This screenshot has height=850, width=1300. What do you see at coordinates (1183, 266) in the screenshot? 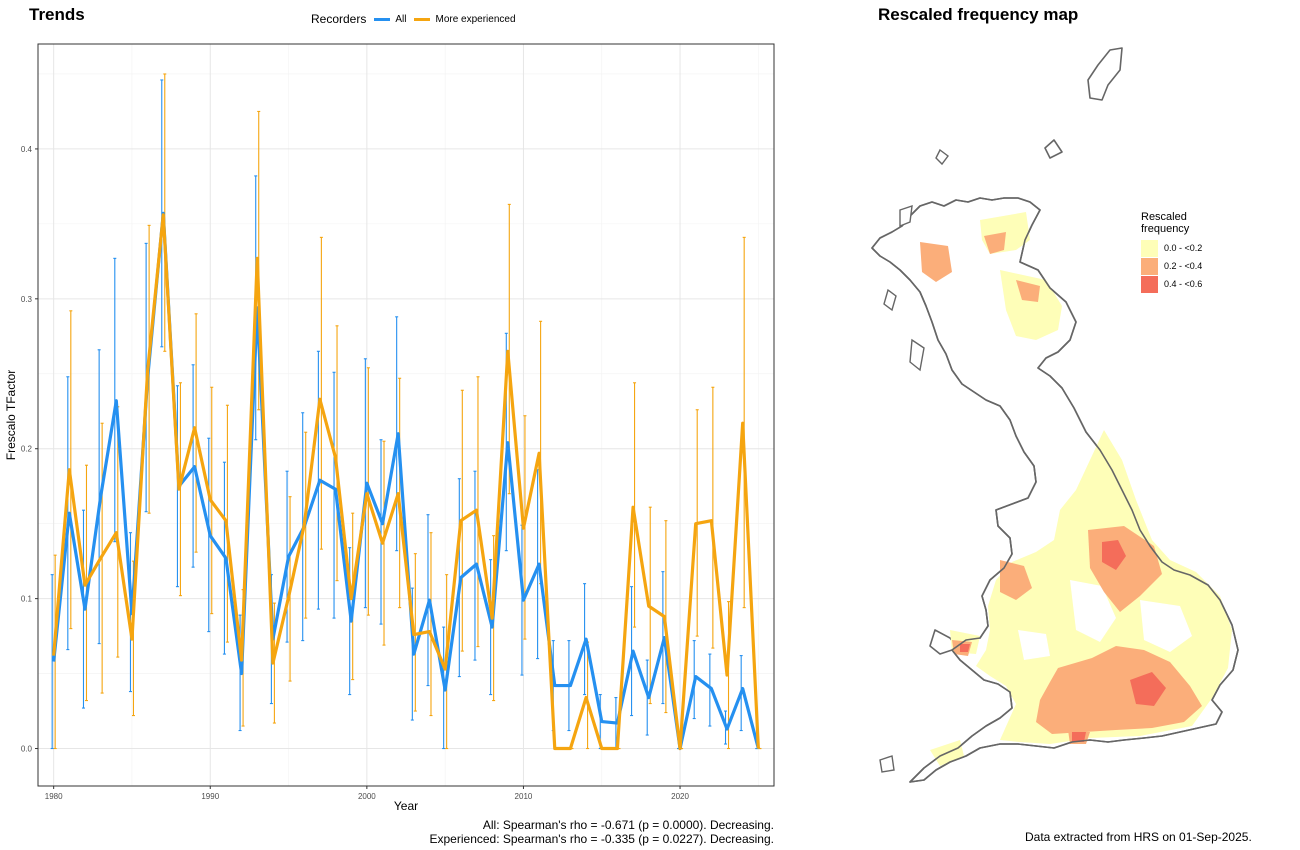
I see `map-legend-label-medium: 0.2 - <0.4` at bounding box center [1183, 266].